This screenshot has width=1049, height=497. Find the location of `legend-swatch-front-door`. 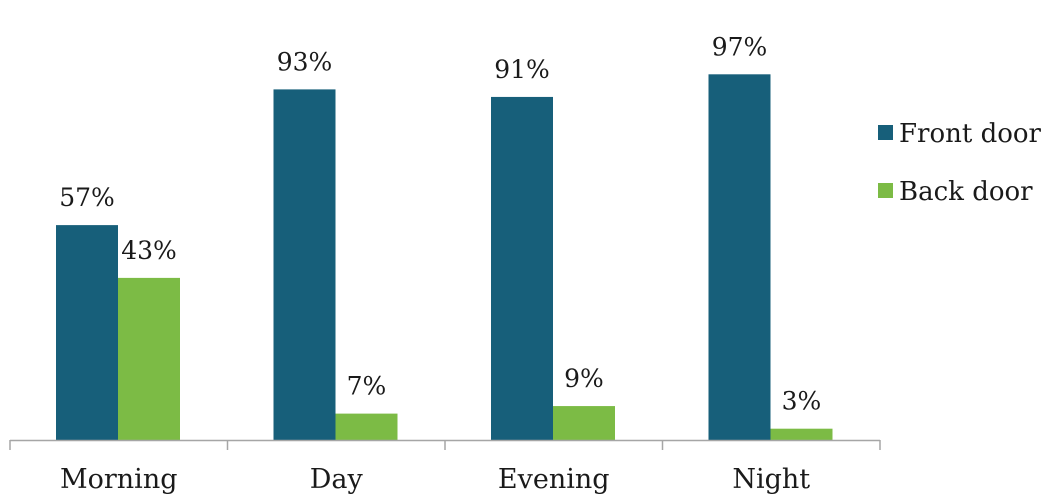

legend-swatch-front-door is located at coordinates (885, 132).